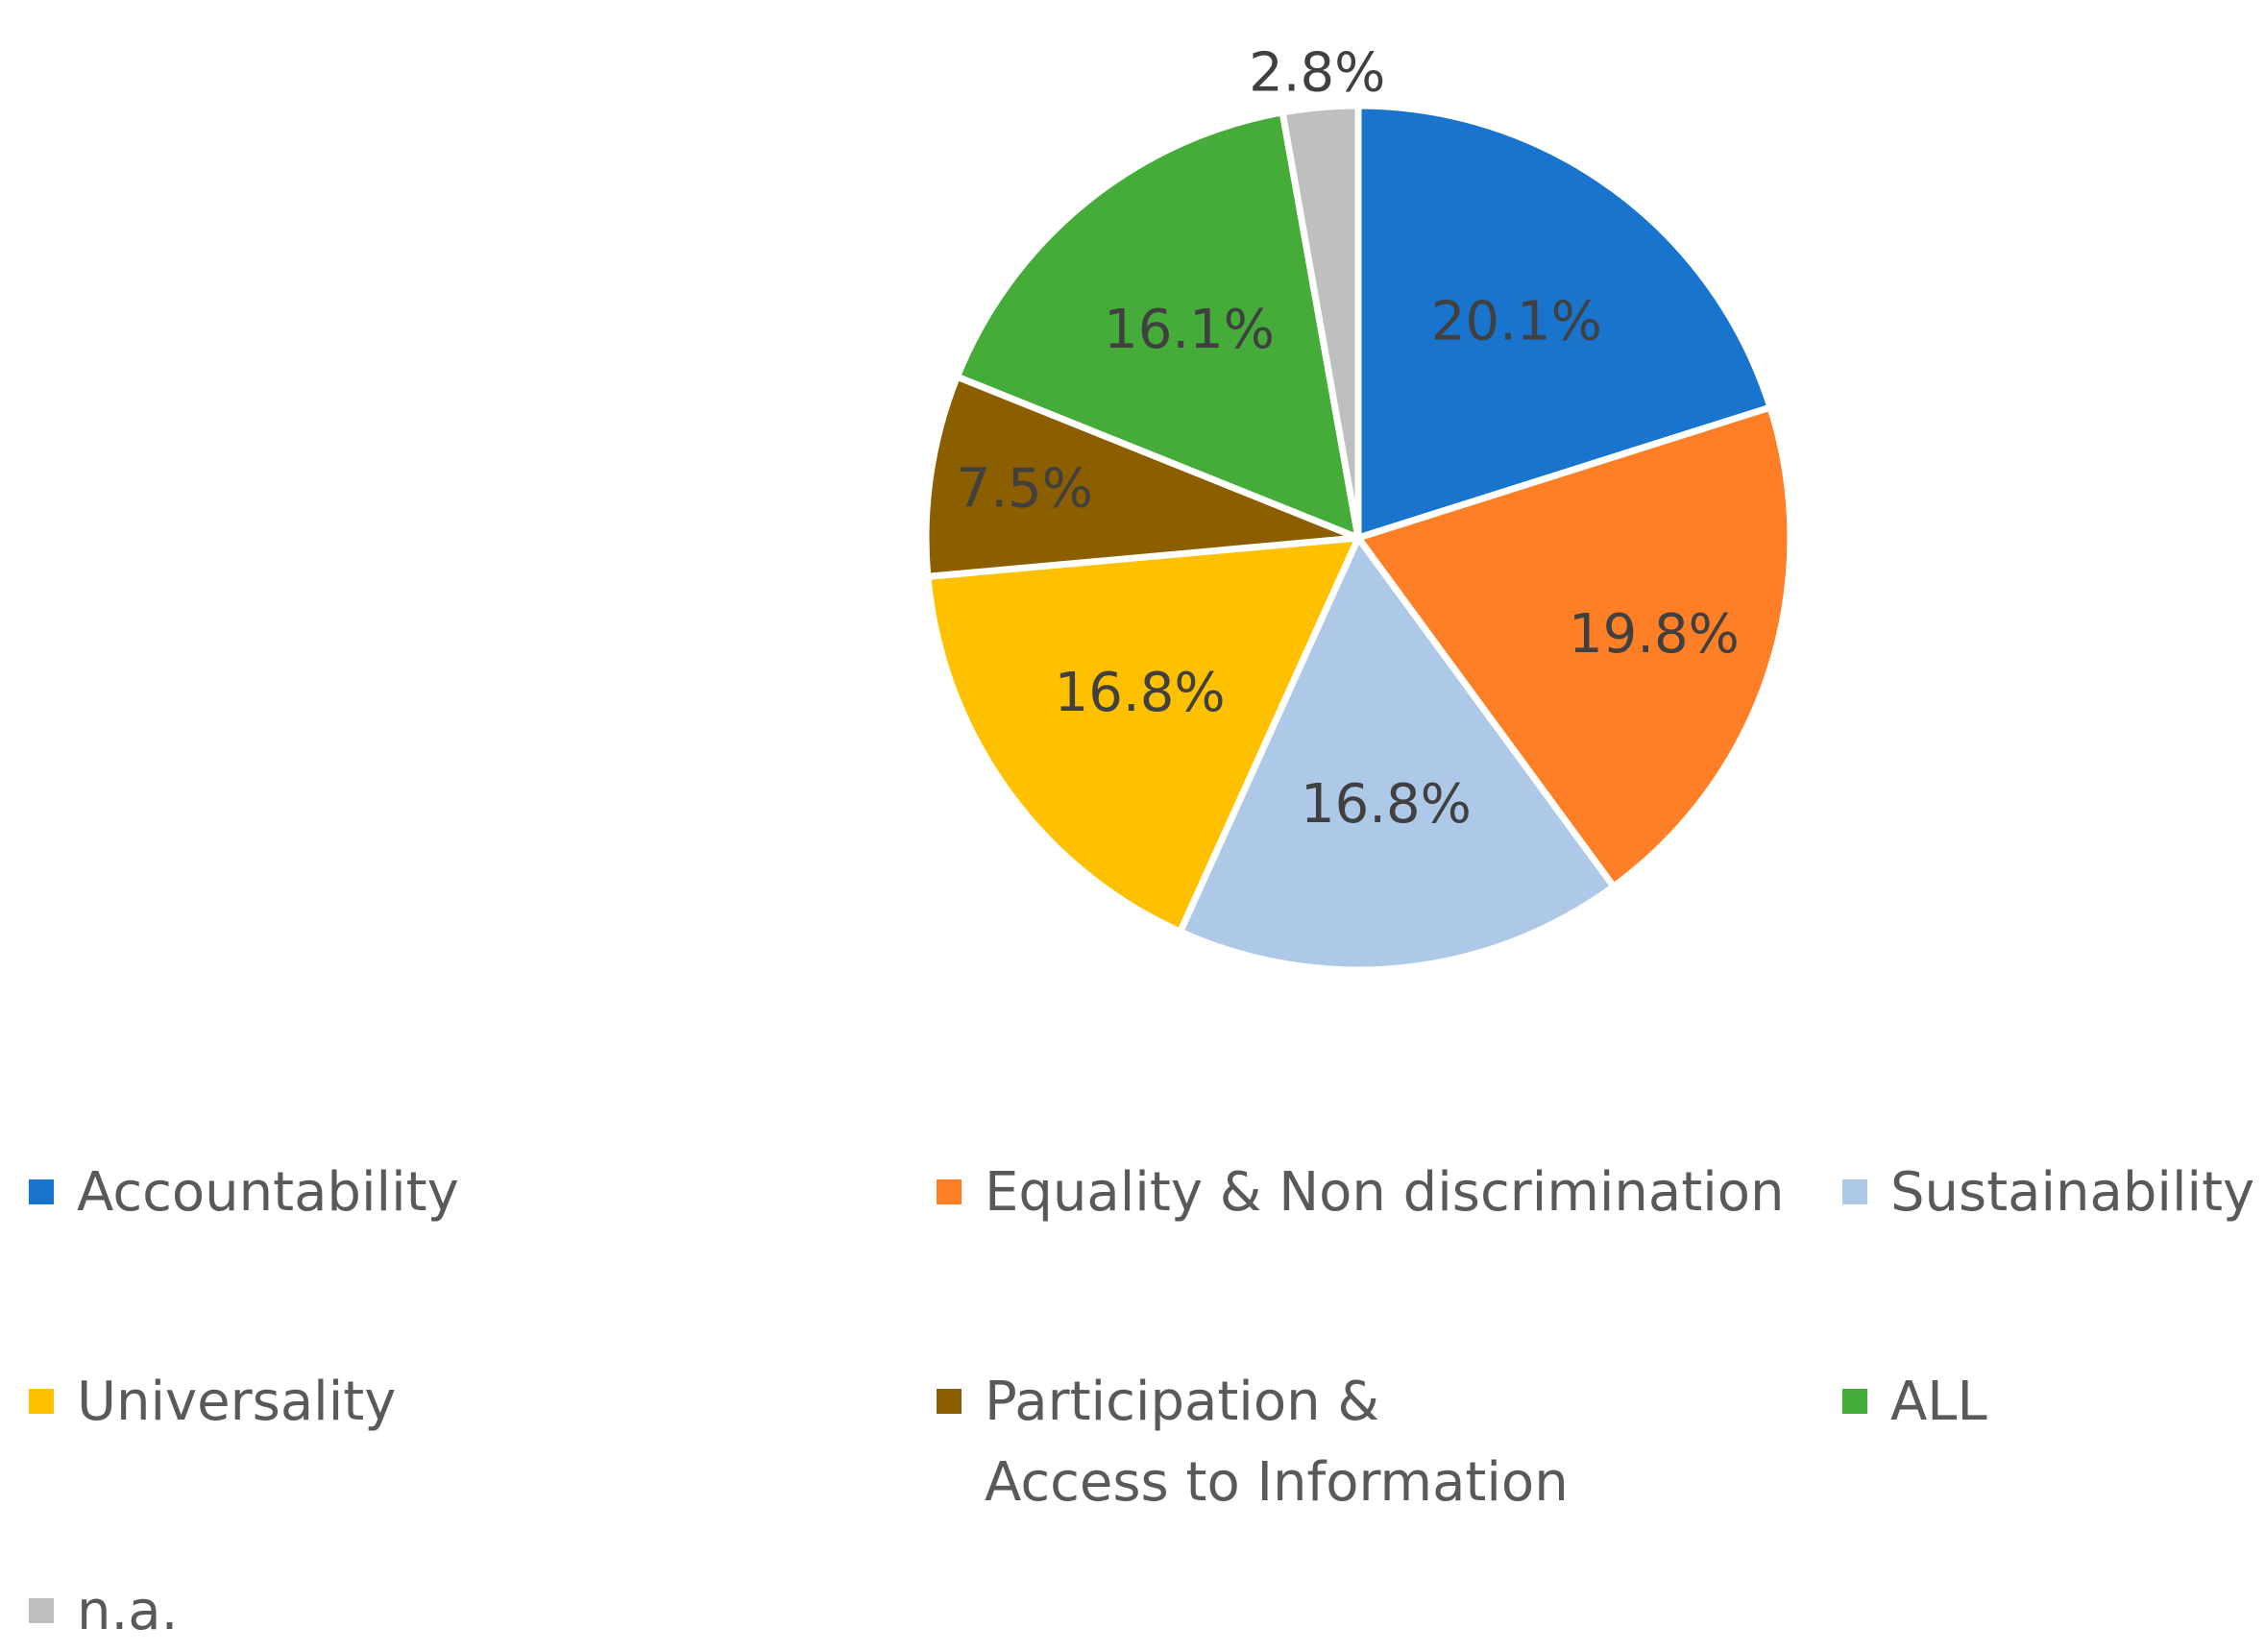  I want to click on legend-item-accountability: Accountability, so click(244, 1193).